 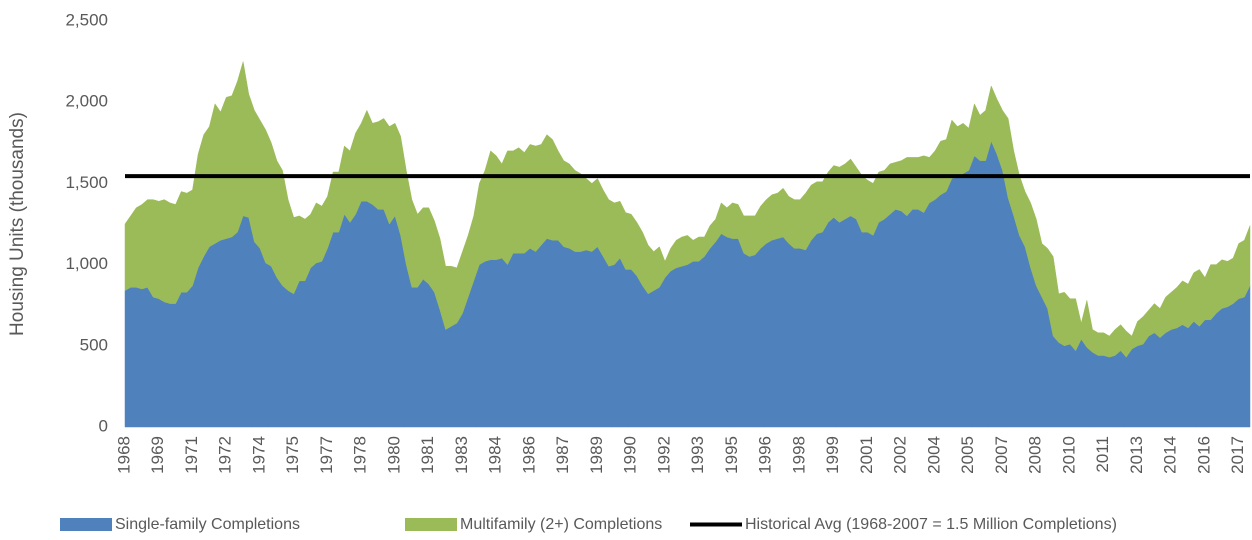 I want to click on x-tick-label: 1998, so click(x=798, y=455).